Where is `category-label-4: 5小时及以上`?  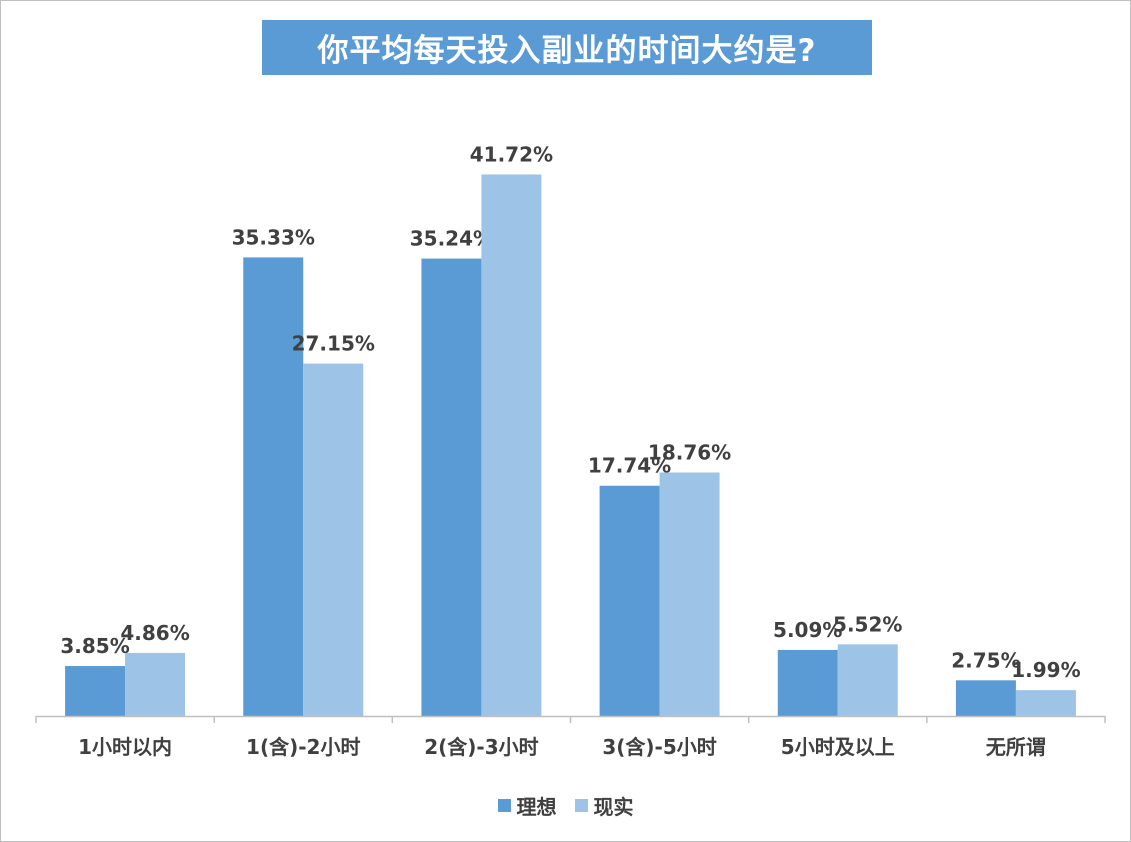
category-label-4: 5小时及以上 is located at coordinates (838, 747).